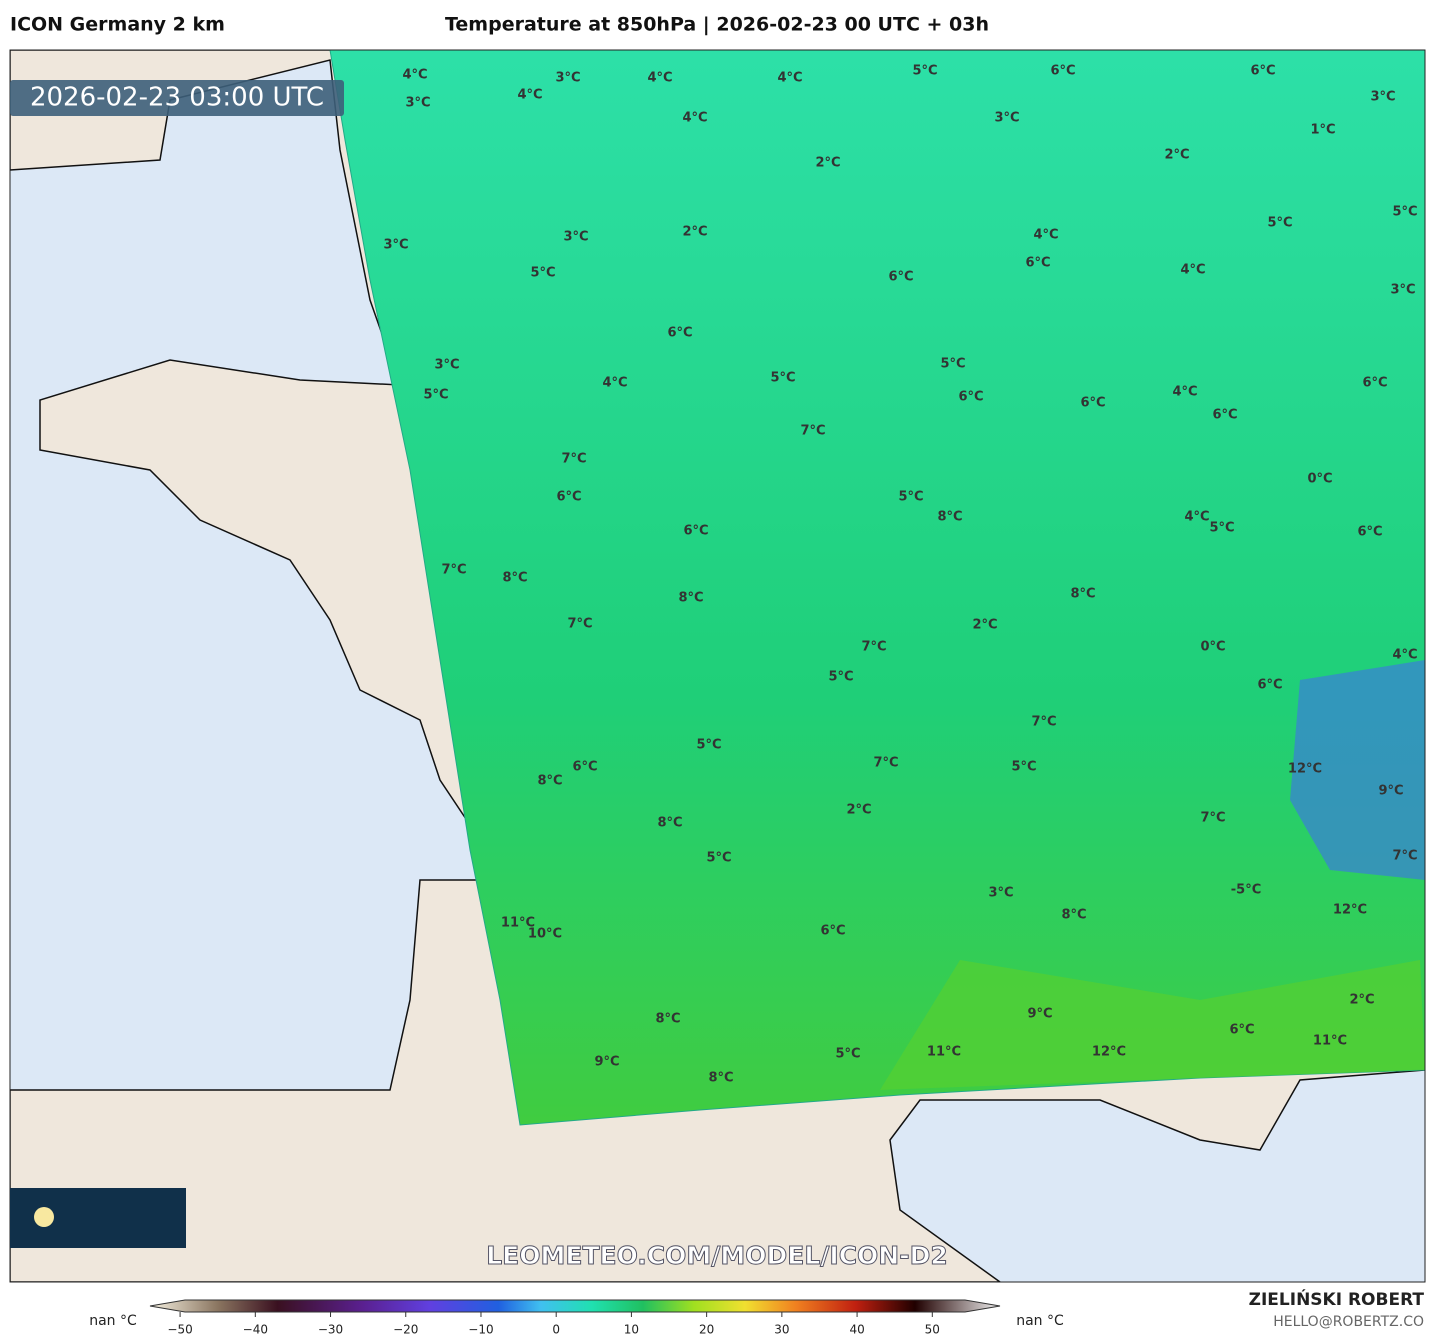 The height and width of the screenshot is (1342, 1435). I want to click on temp-label: 10°C, so click(545, 934).